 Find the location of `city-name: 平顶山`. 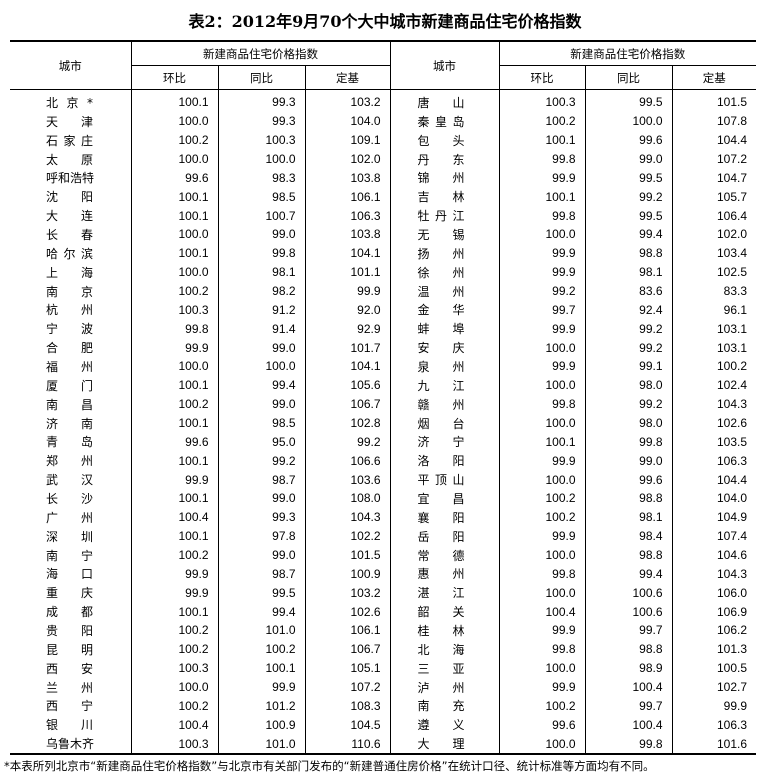

city-name: 平顶山 is located at coordinates (441, 480).